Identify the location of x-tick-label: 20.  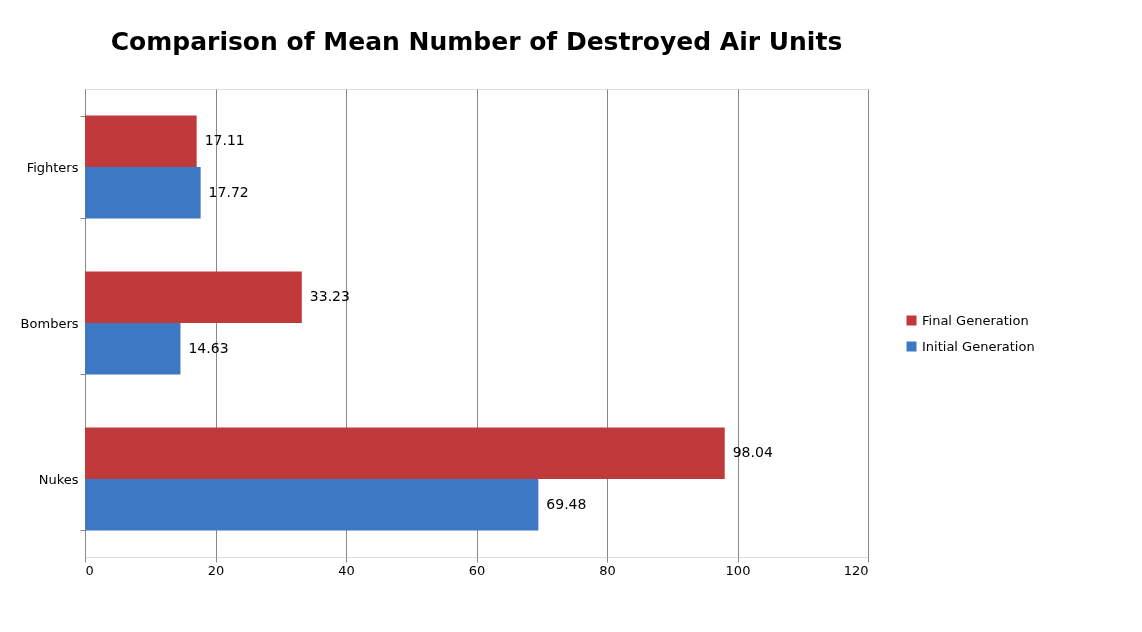
(216, 570).